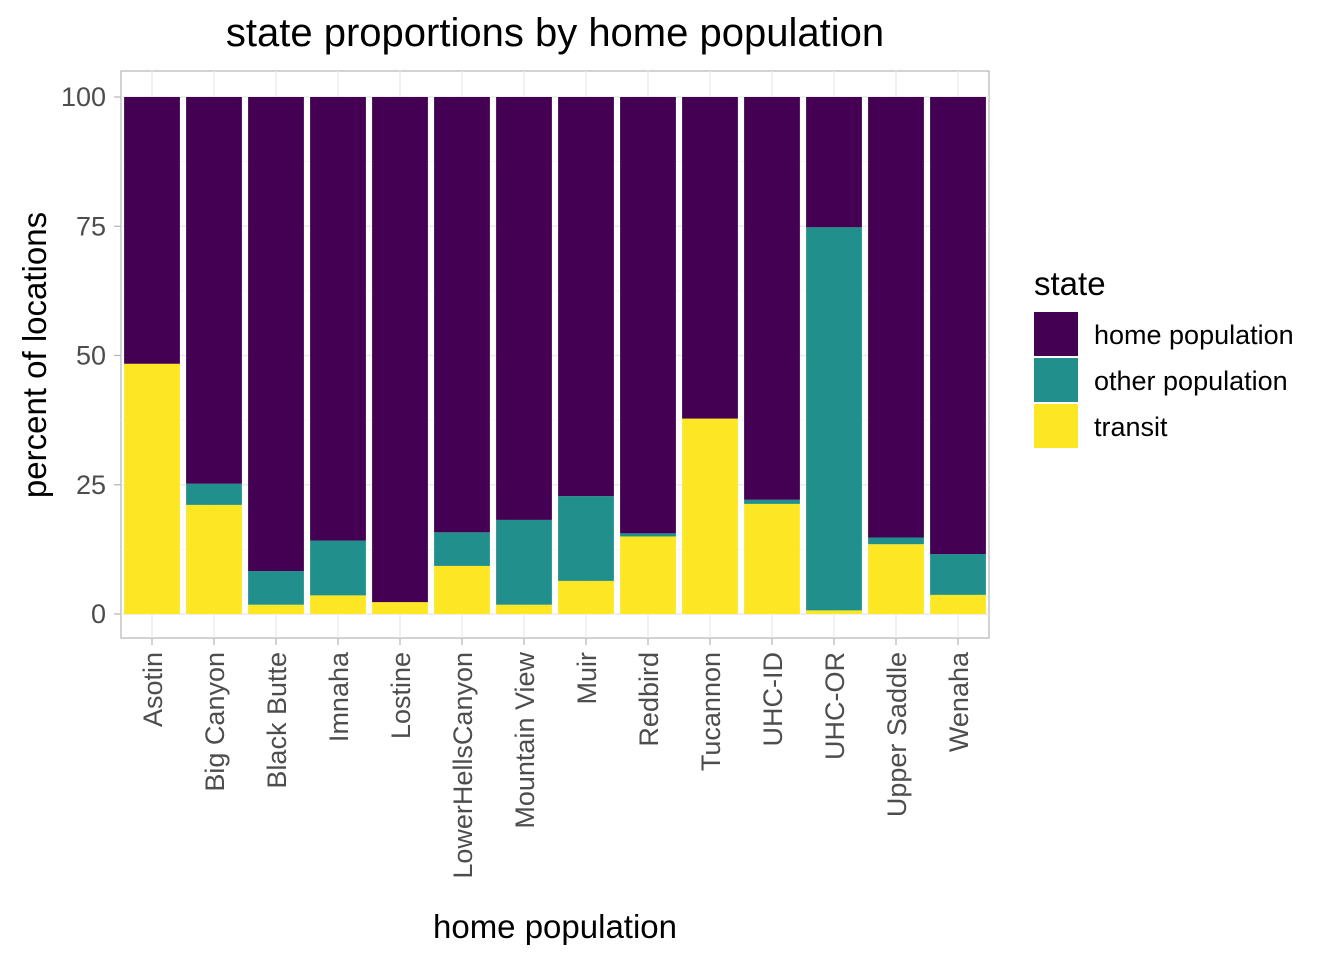 The image size is (1344, 960). What do you see at coordinates (401, 695) in the screenshot?
I see `x-tick-label: Lostine` at bounding box center [401, 695].